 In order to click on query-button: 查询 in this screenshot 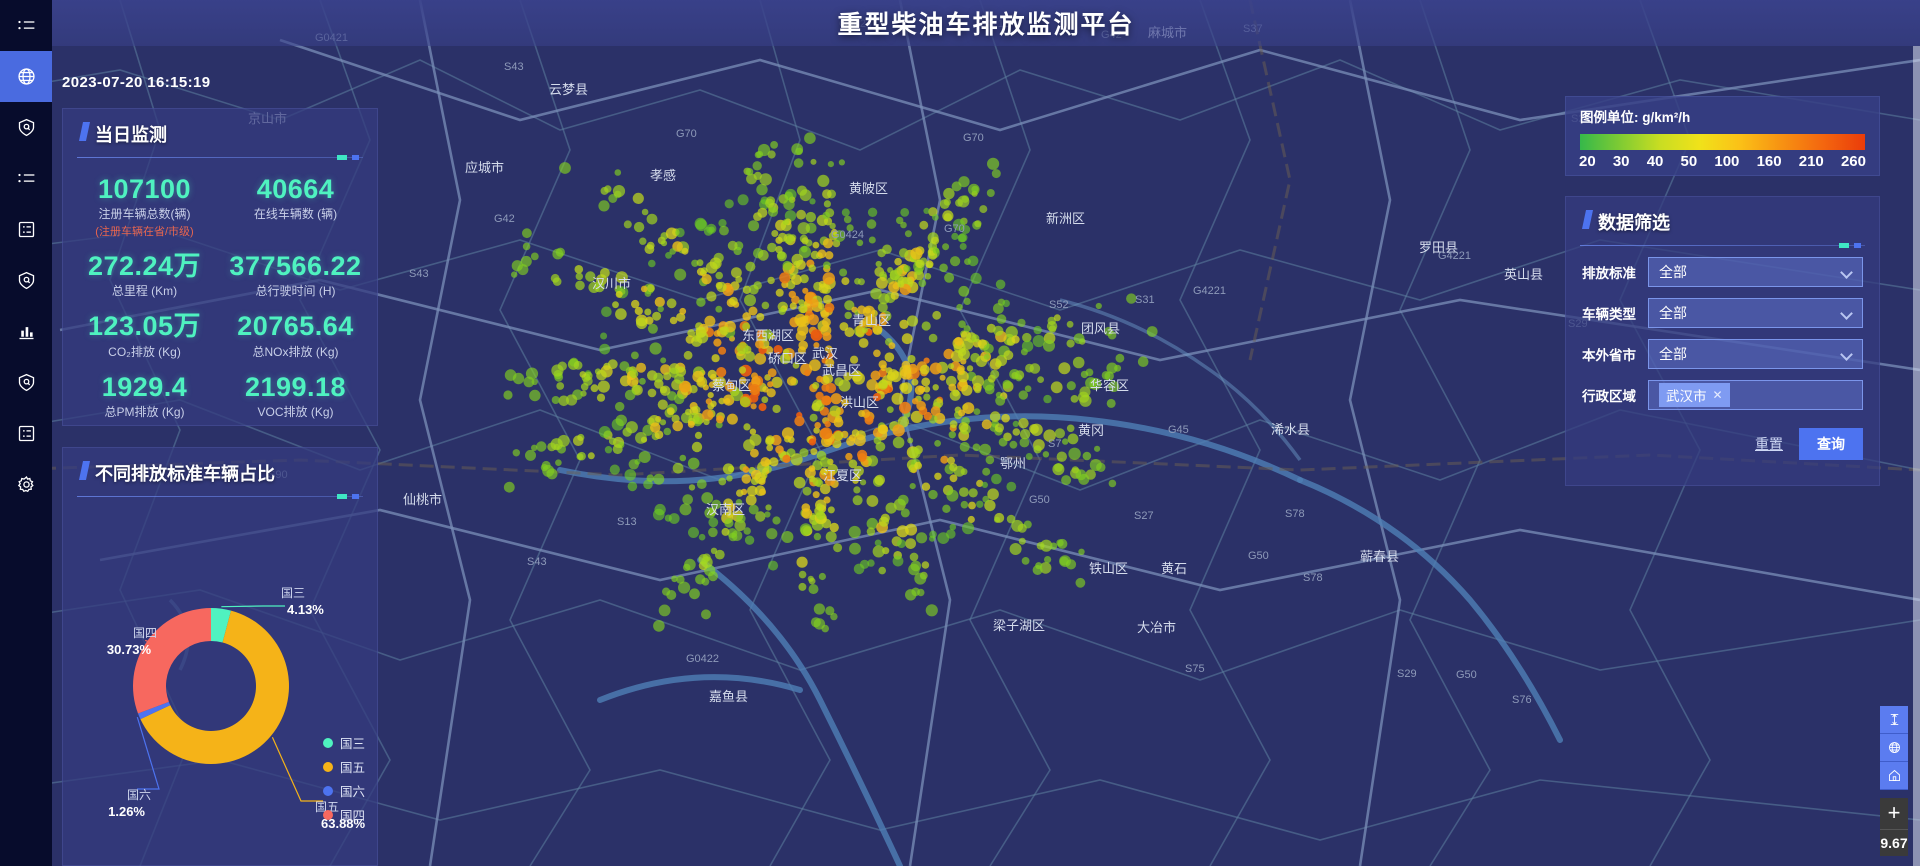, I will do `click(1831, 444)`.